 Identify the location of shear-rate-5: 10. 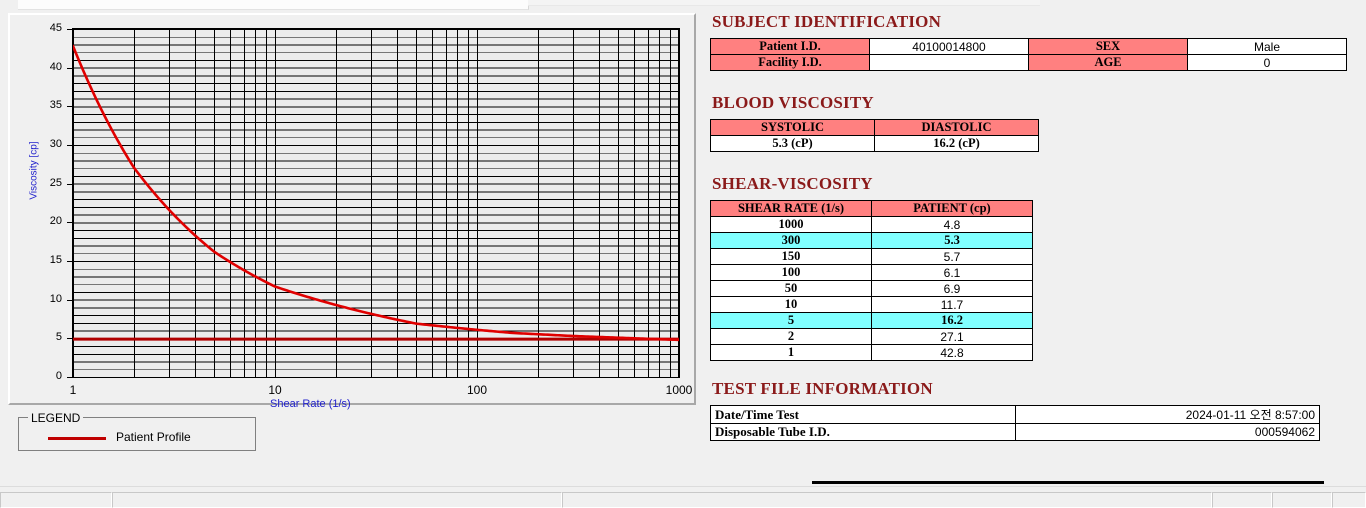
(791, 304).